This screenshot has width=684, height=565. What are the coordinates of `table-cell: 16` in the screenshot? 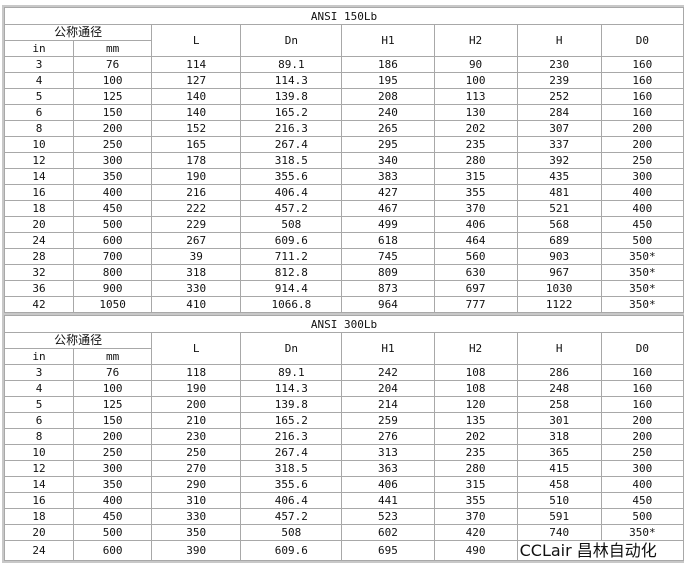 It's located at (39, 192).